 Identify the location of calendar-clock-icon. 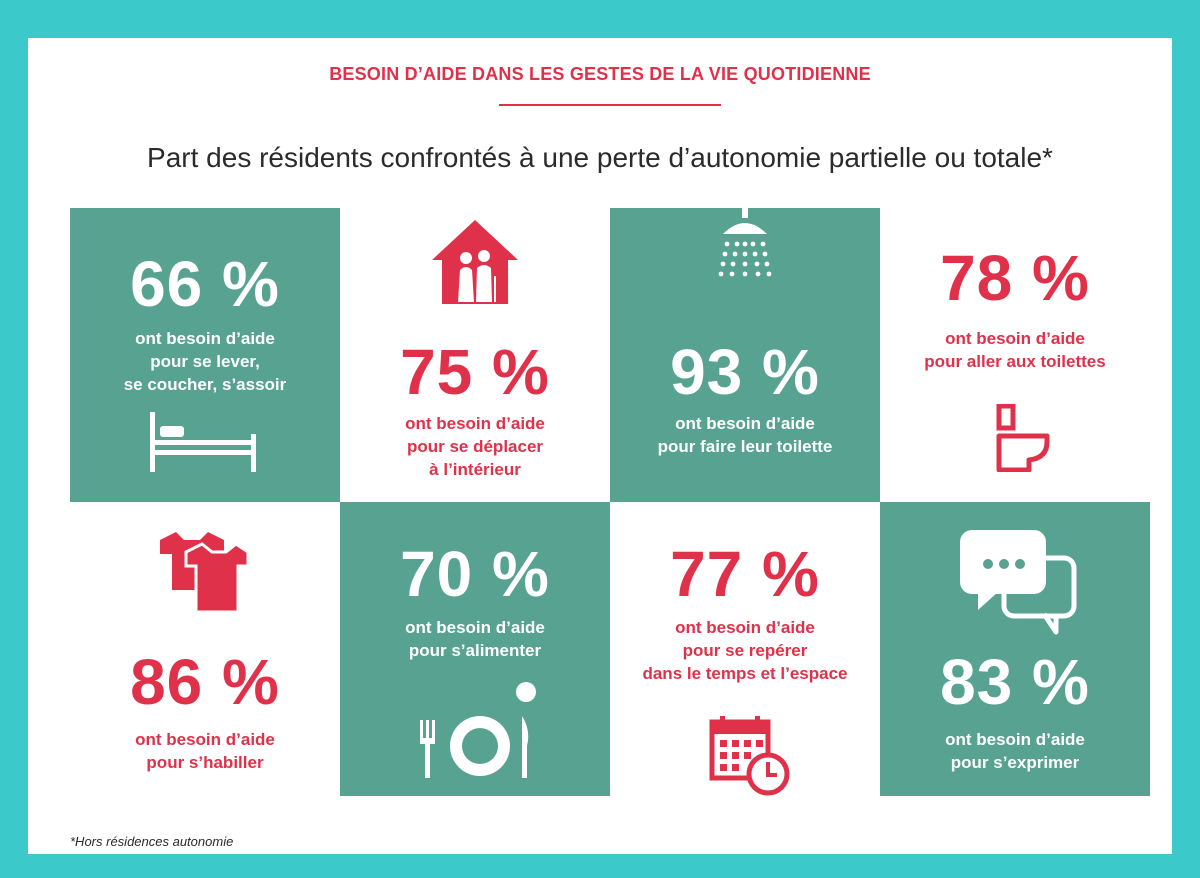
(749, 756).